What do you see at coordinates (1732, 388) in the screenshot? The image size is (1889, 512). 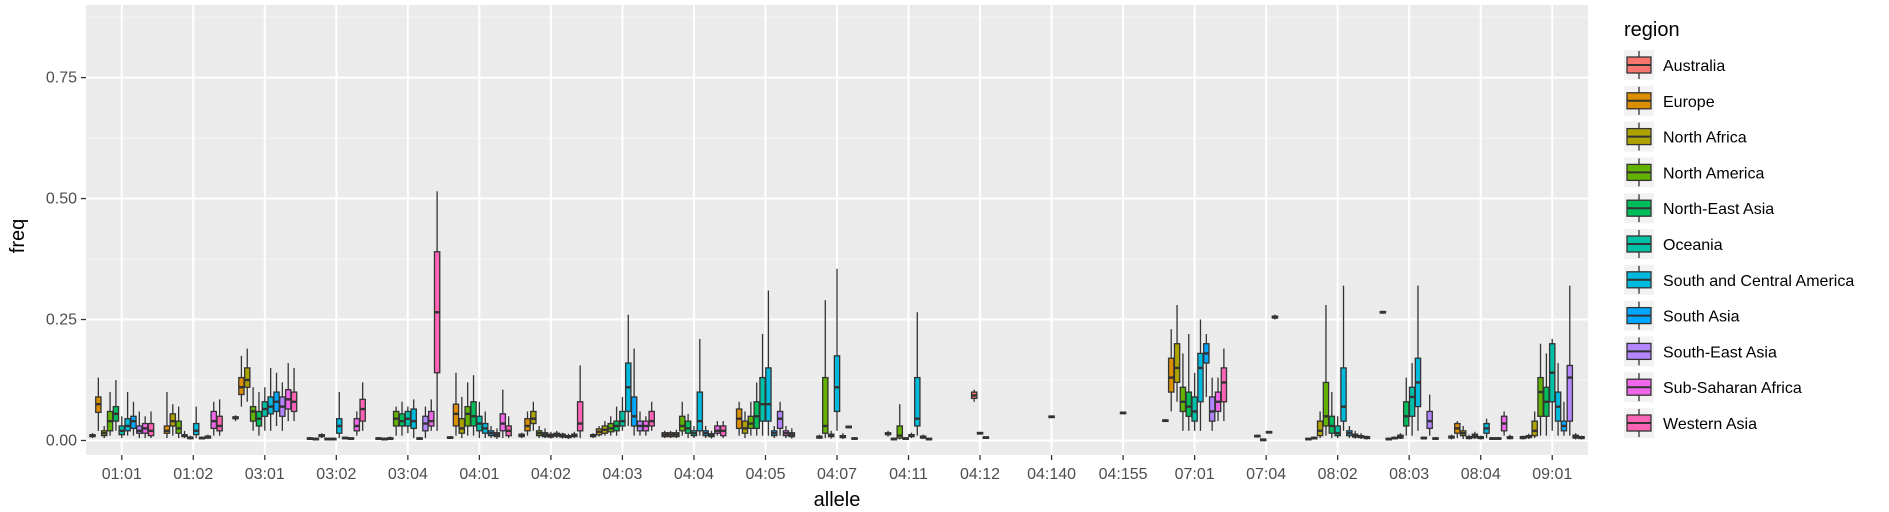 I see `legend-label: Sub-Saharan Africa` at bounding box center [1732, 388].